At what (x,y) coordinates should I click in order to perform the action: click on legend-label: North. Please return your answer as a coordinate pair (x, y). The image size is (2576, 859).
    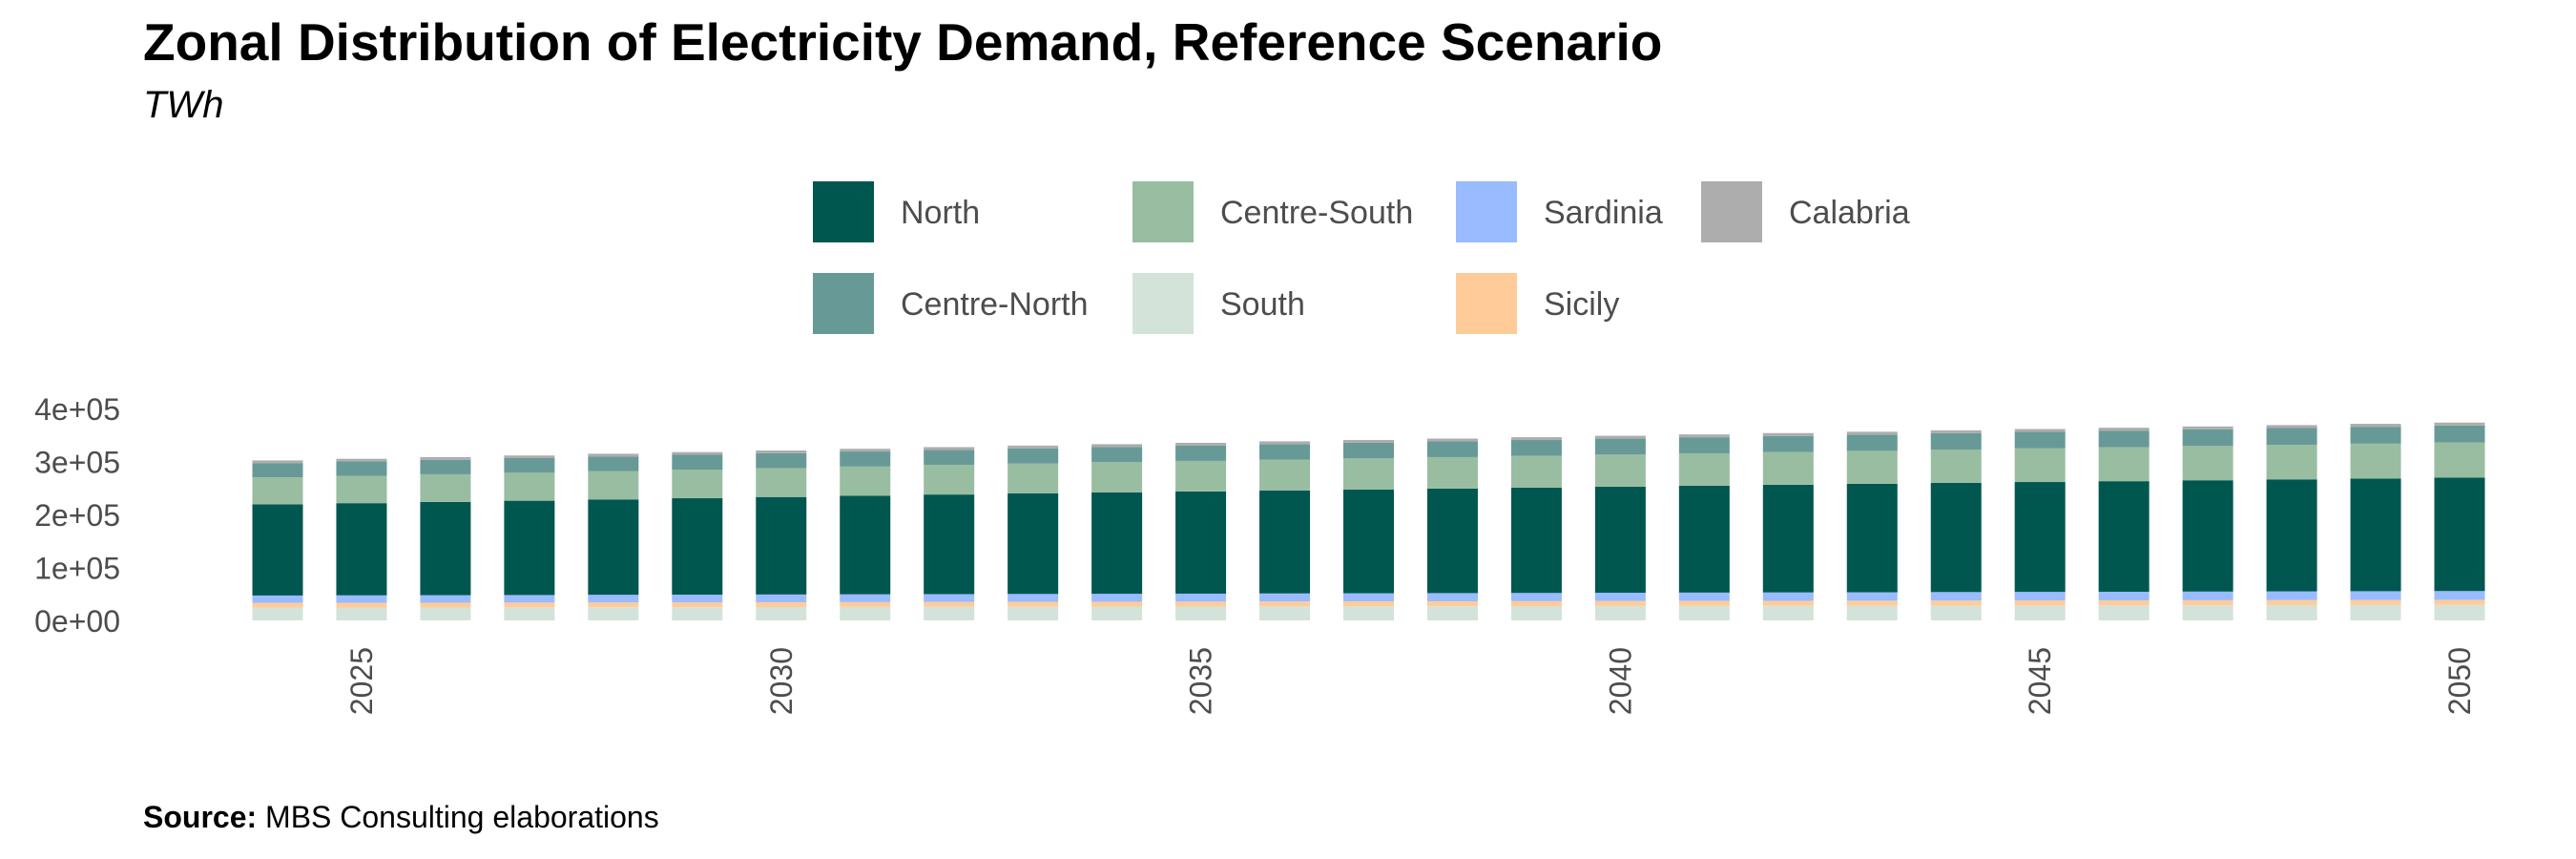
    Looking at the image, I should click on (940, 213).